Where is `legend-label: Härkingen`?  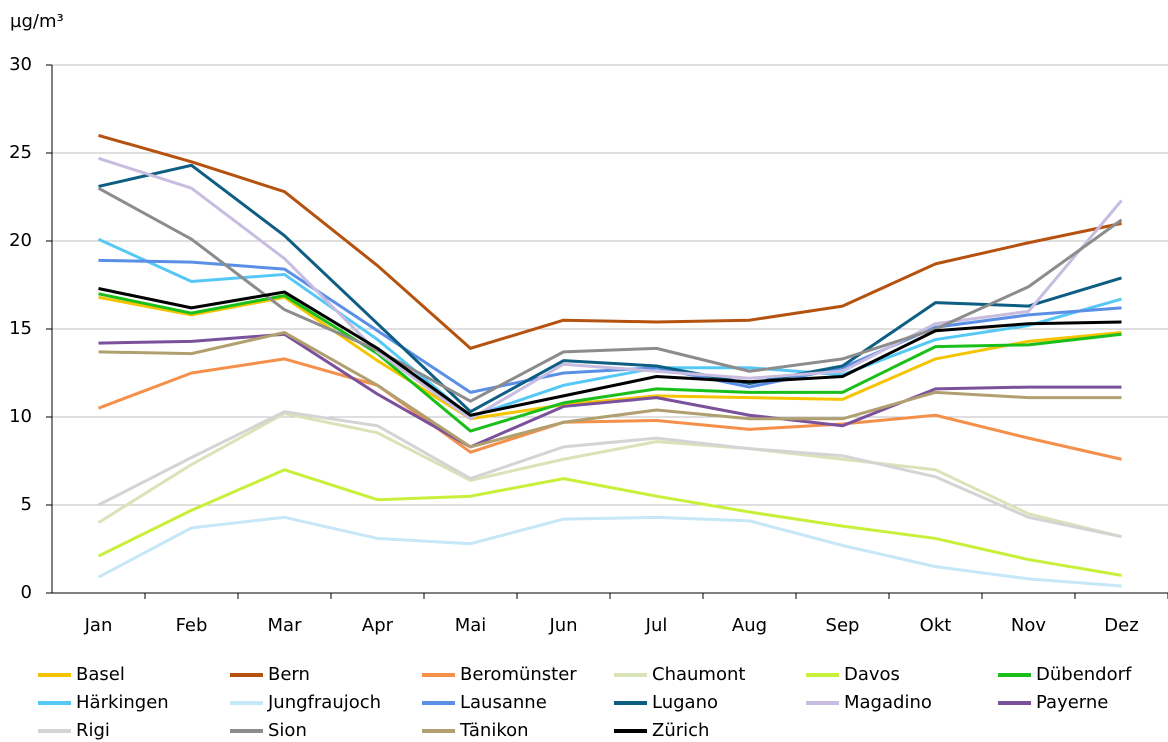
legend-label: Härkingen is located at coordinates (122, 702).